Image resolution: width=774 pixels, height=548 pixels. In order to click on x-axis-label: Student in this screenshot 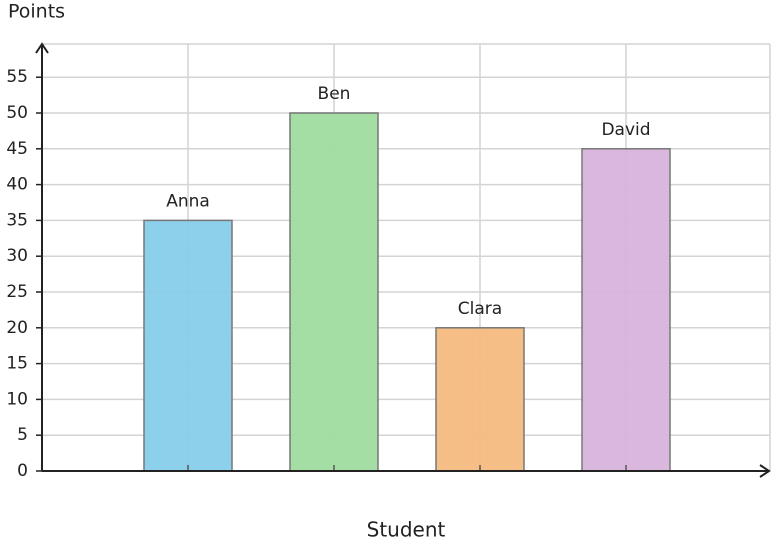, I will do `click(406, 530)`.